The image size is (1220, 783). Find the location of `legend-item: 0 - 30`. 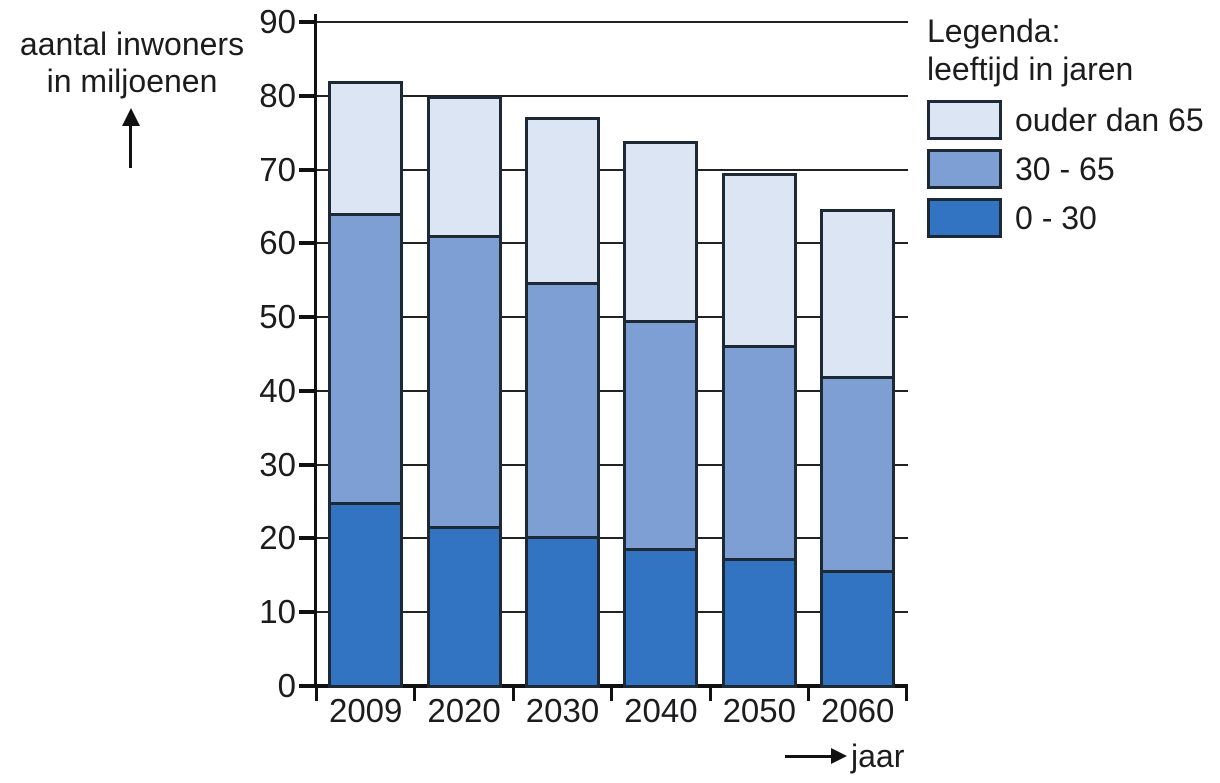

legend-item: 0 - 30 is located at coordinates (1065, 218).